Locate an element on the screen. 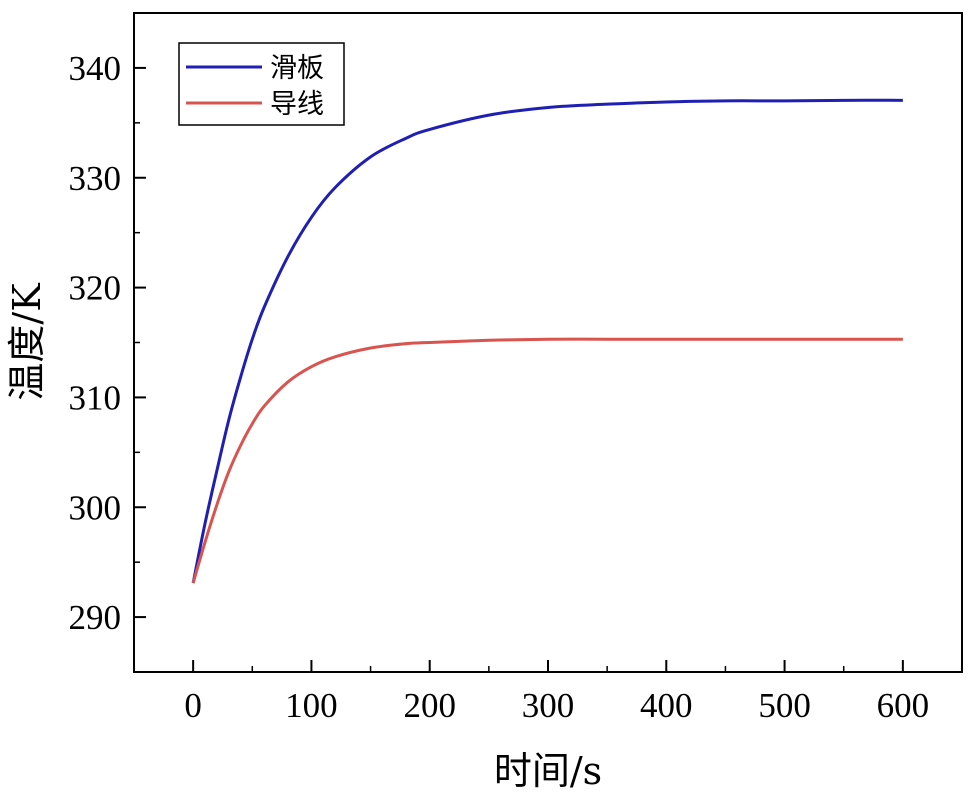  x-tick-label: 600 is located at coordinates (903, 705).